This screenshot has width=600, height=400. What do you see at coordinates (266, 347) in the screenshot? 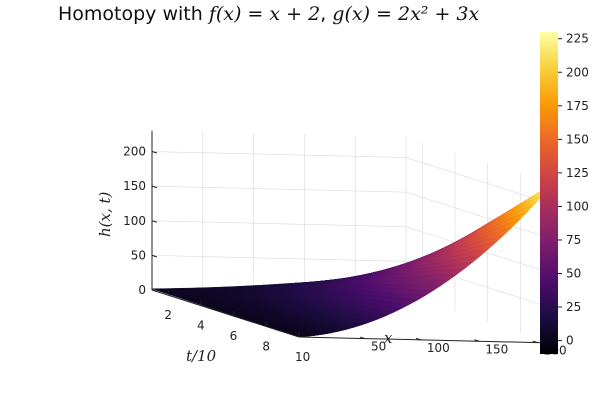
I see `t-tick-label: 8` at bounding box center [266, 347].